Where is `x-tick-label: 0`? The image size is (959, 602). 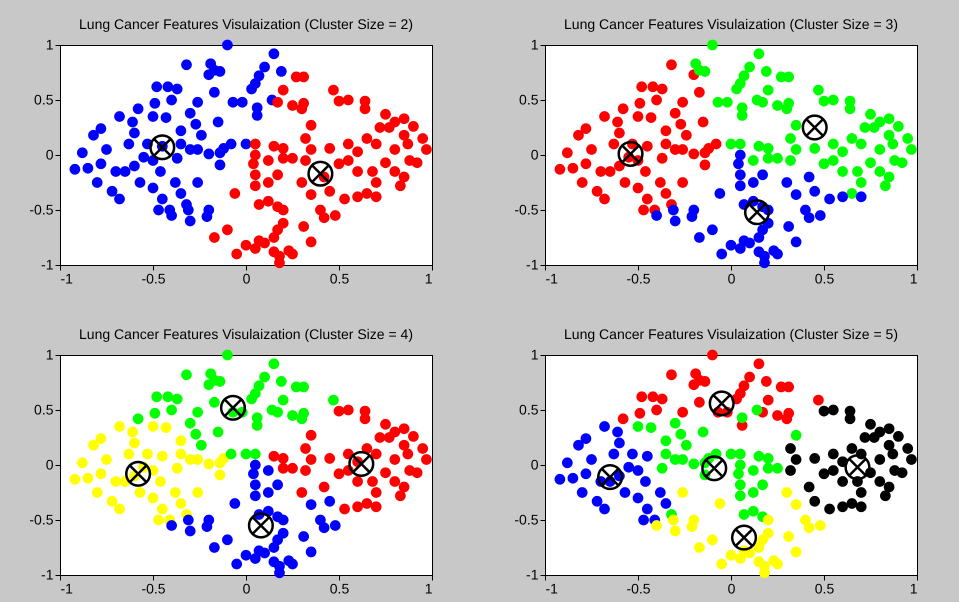 x-tick-label: 0 is located at coordinates (246, 278).